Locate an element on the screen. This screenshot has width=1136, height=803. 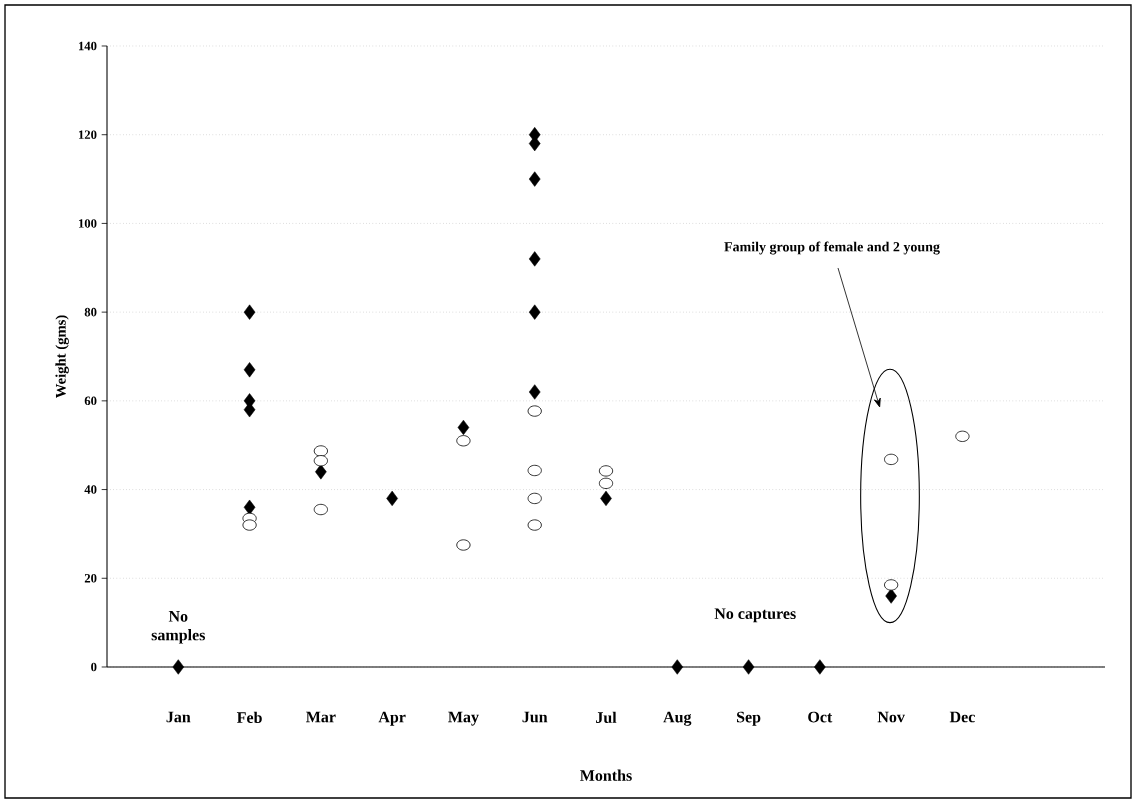
annotation: No captures is located at coordinates (755, 615).